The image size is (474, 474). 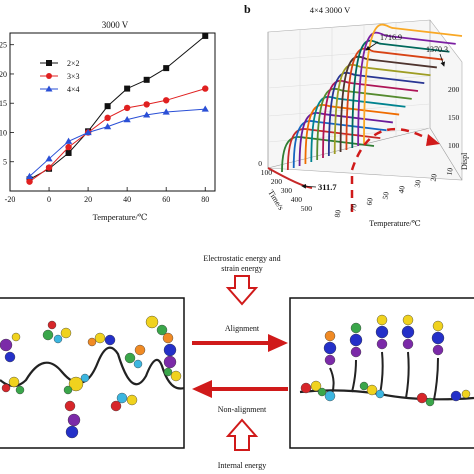 What do you see at coordinates (166, 199) in the screenshot?
I see `a-xtick-label: 60` at bounding box center [166, 199].